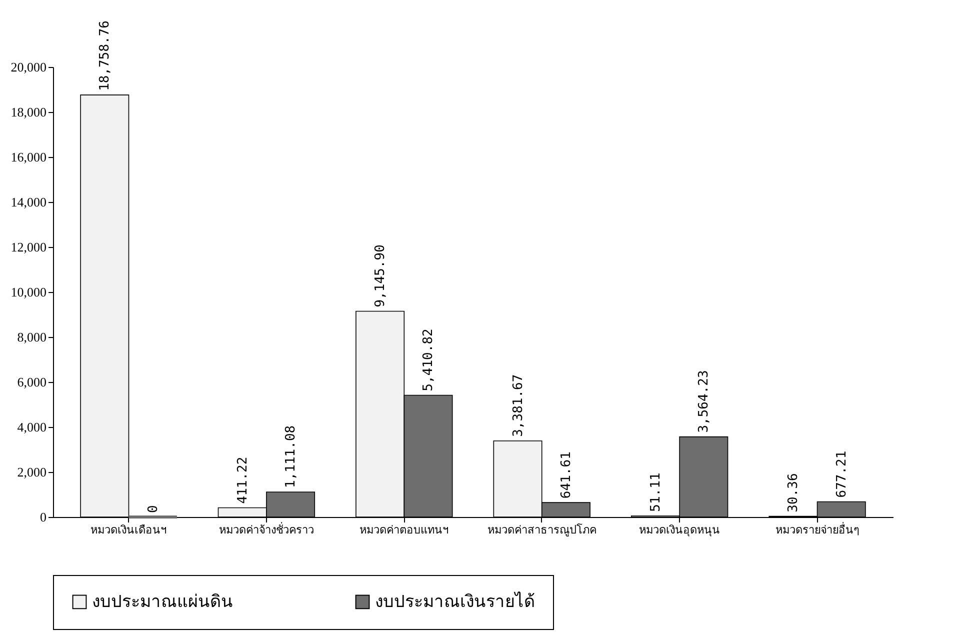  I want to click on y-tick-label: 4,000, so click(31, 427).